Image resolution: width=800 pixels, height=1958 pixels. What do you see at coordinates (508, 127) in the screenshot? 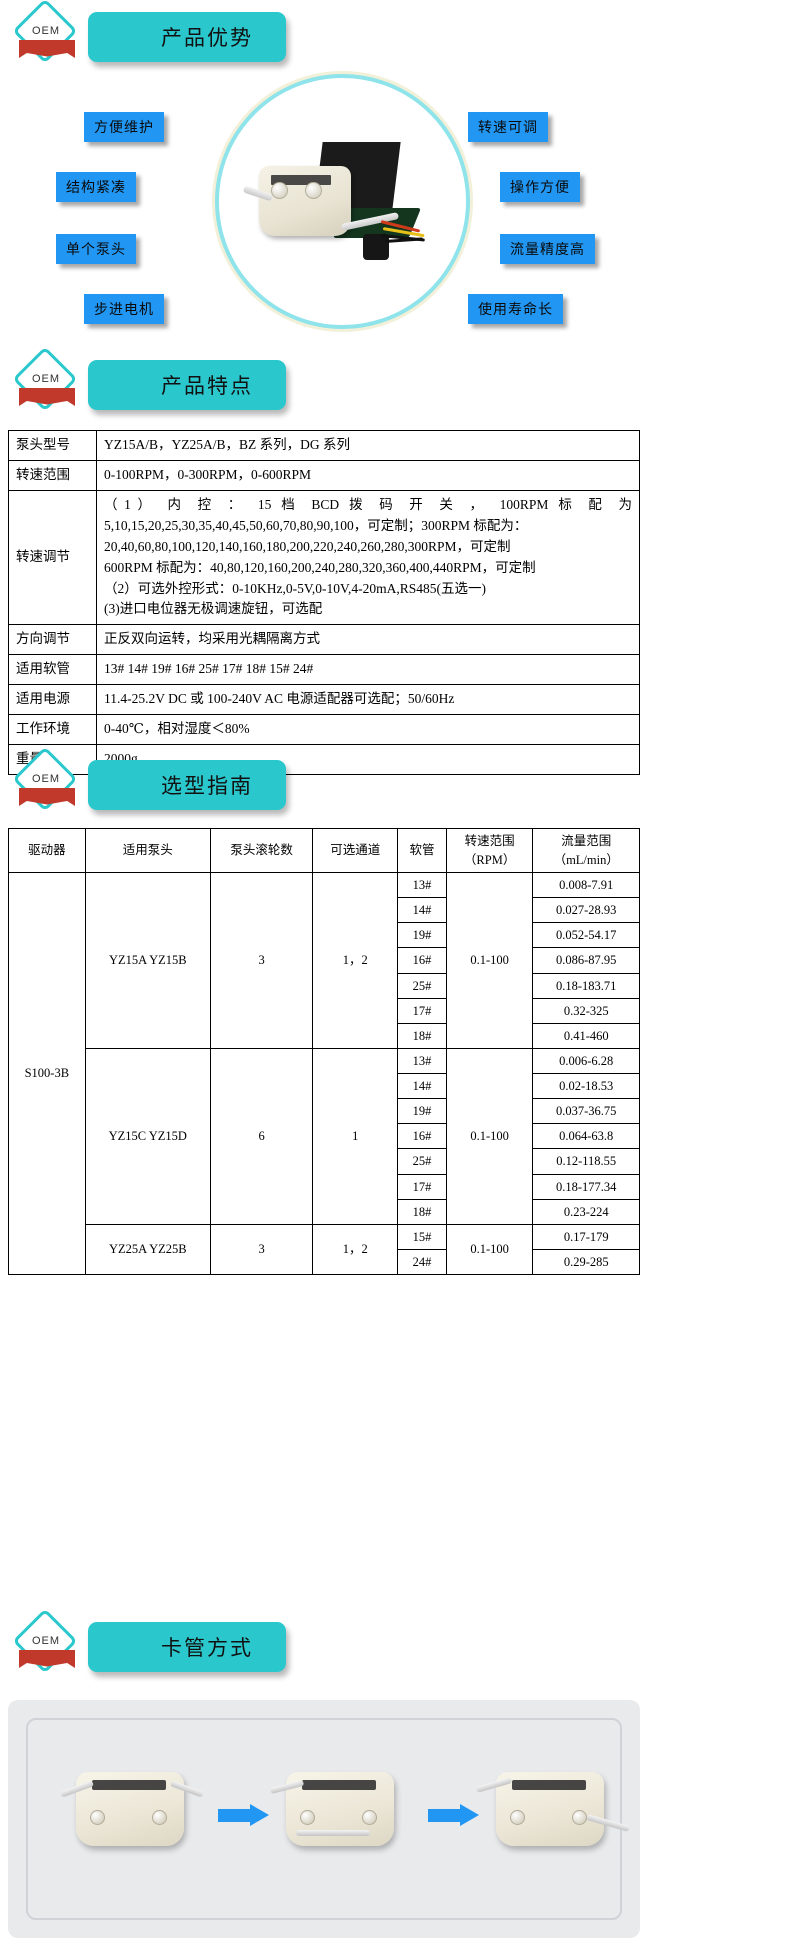
I see `feature-tag-right-1: 转速可调` at bounding box center [508, 127].